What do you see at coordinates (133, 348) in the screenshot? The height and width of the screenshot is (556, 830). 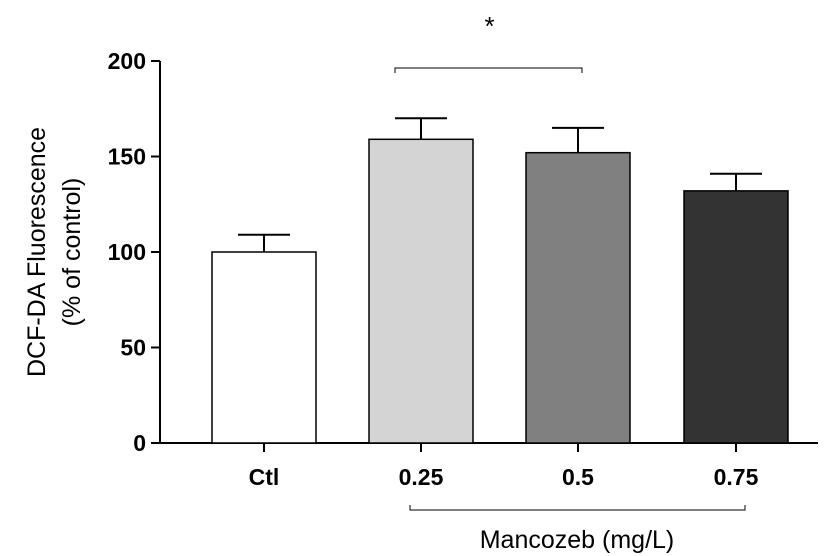 I see `y-tick-label: 50` at bounding box center [133, 348].